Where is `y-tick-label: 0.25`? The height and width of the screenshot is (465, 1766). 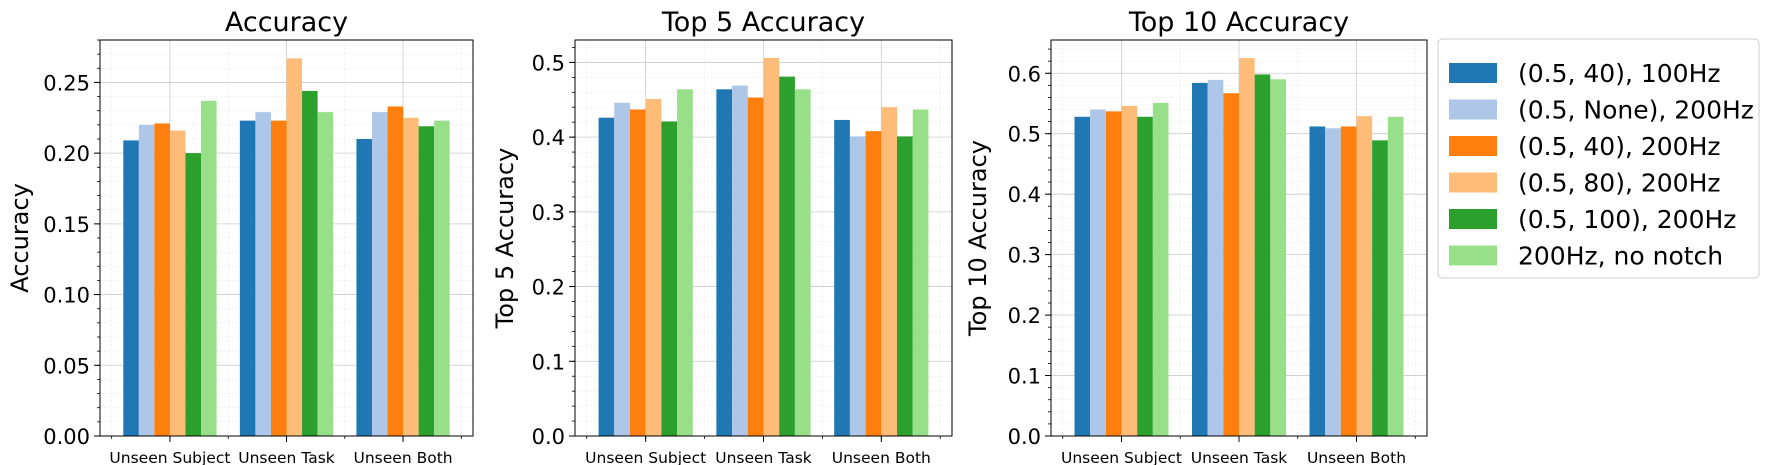 y-tick-label: 0.25 is located at coordinates (66, 83).